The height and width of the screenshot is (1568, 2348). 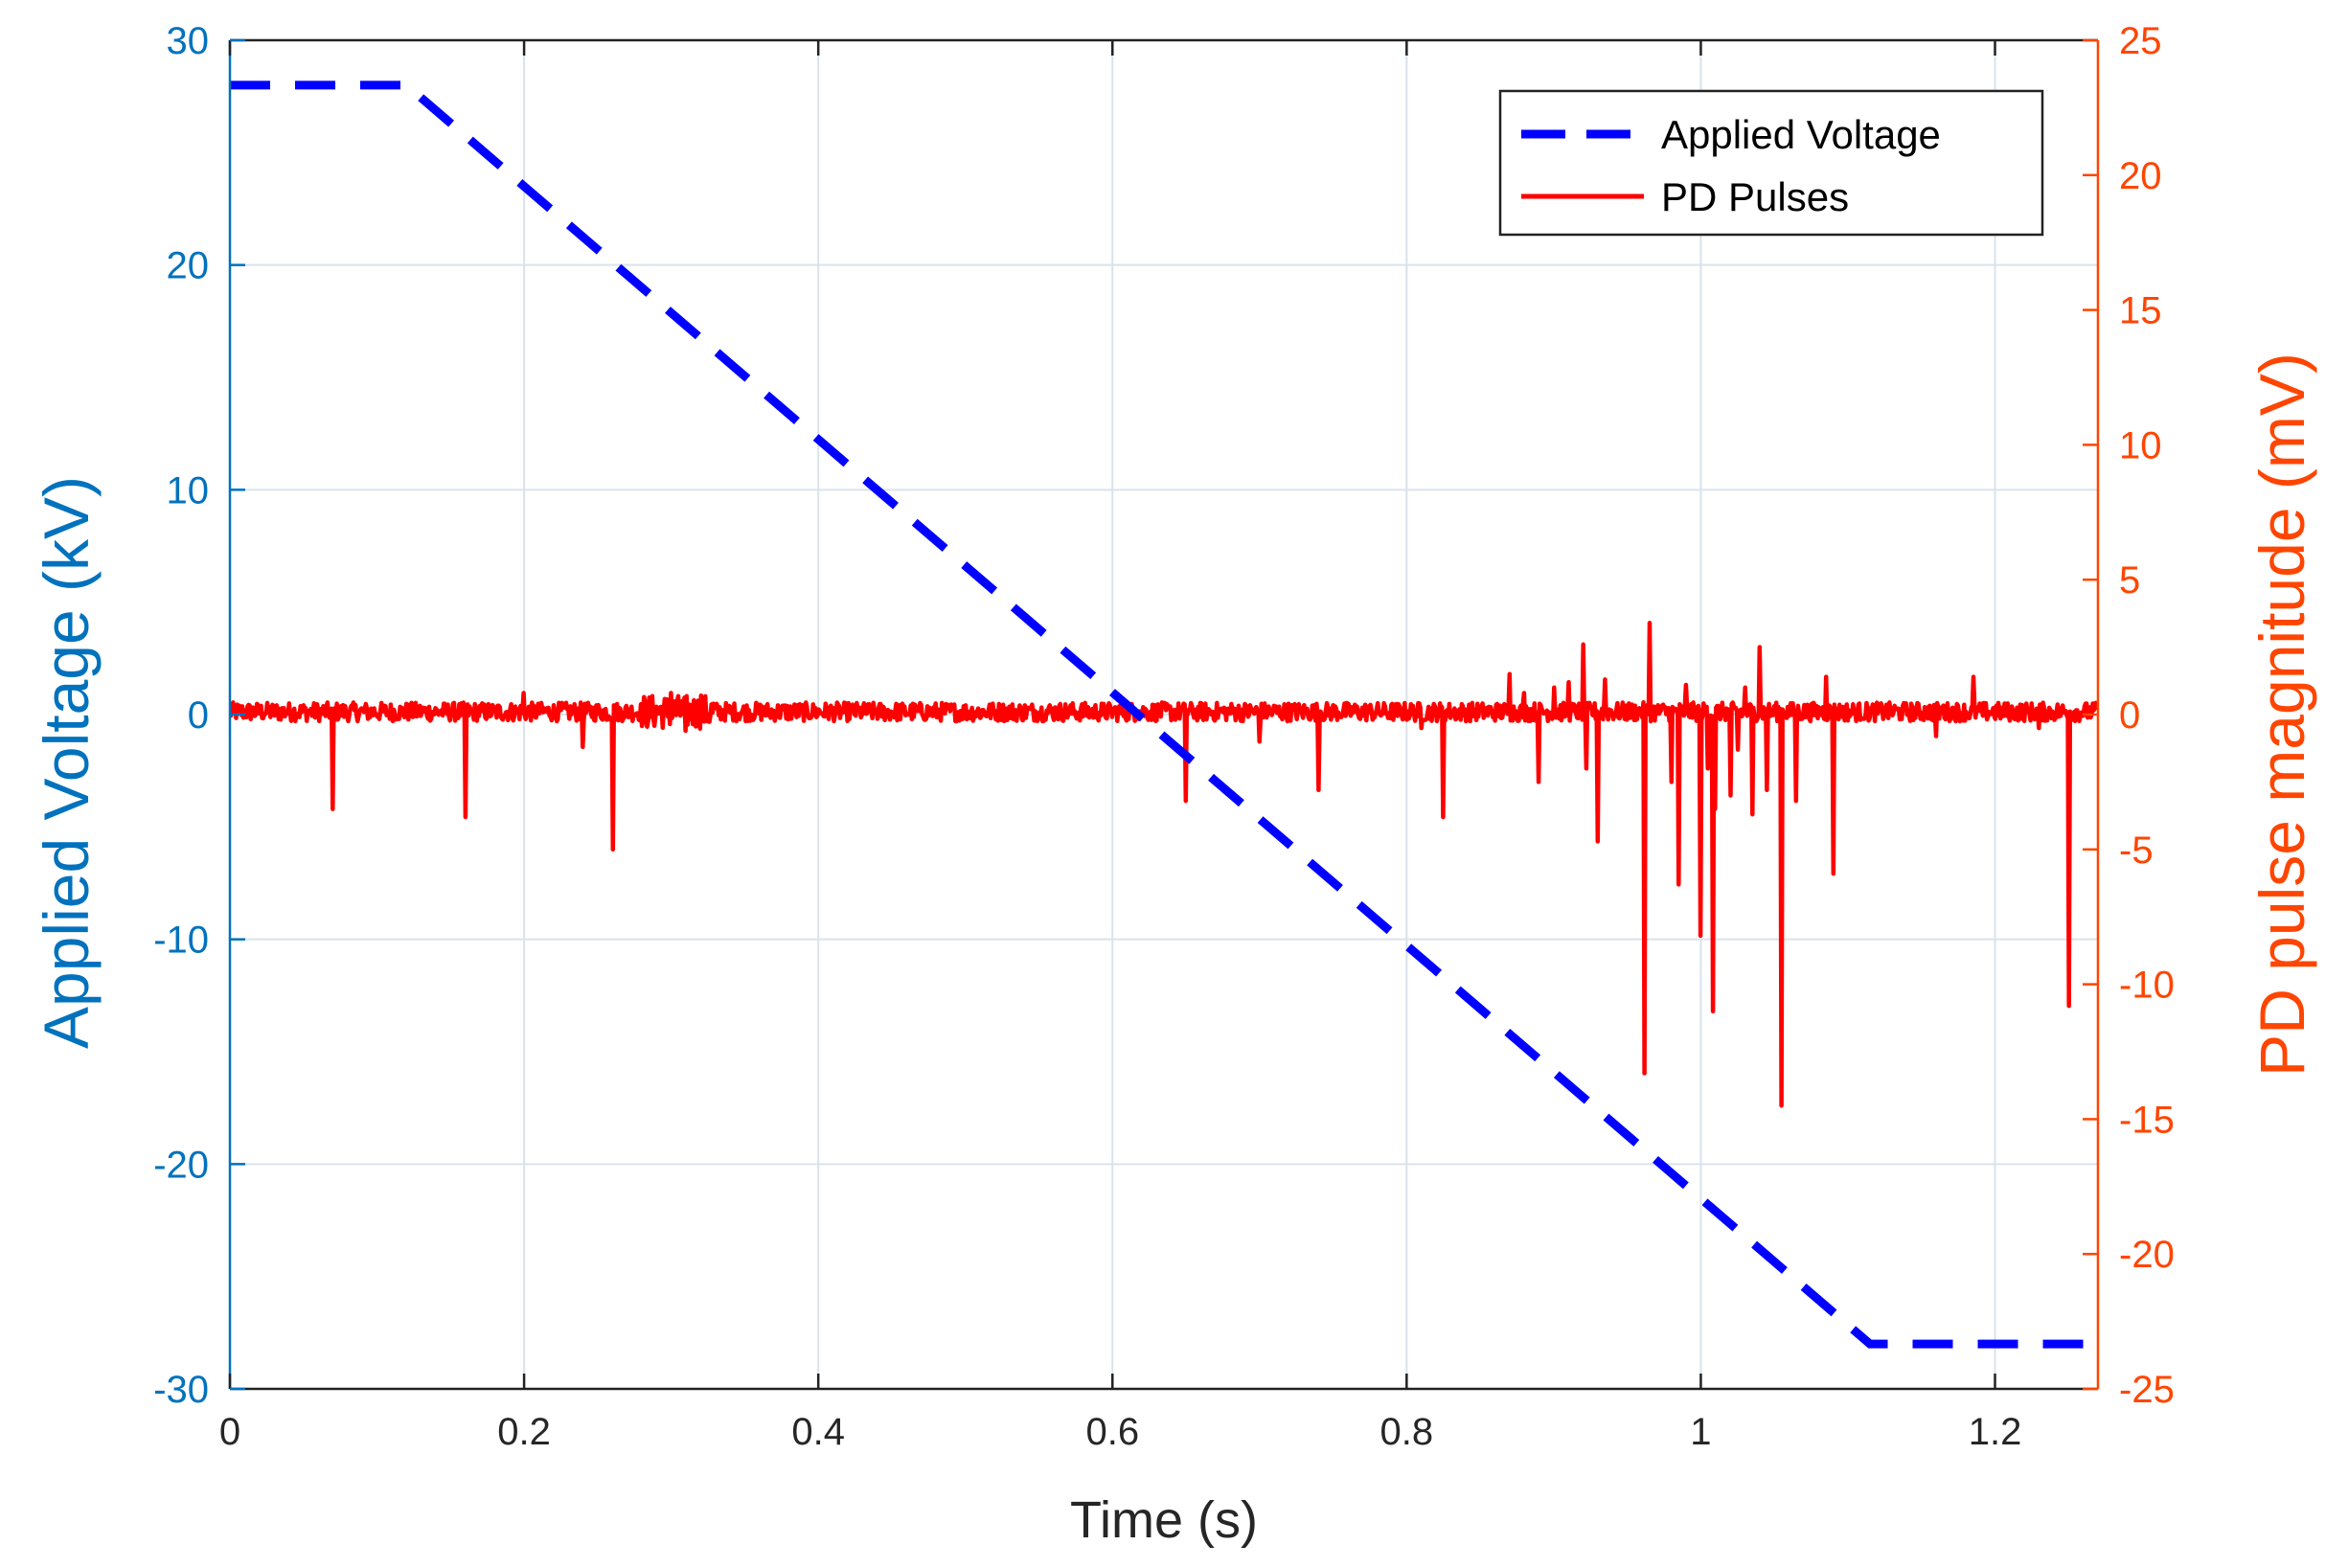 What do you see at coordinates (1407, 1432) in the screenshot?
I see `x-tick-label: 0.8` at bounding box center [1407, 1432].